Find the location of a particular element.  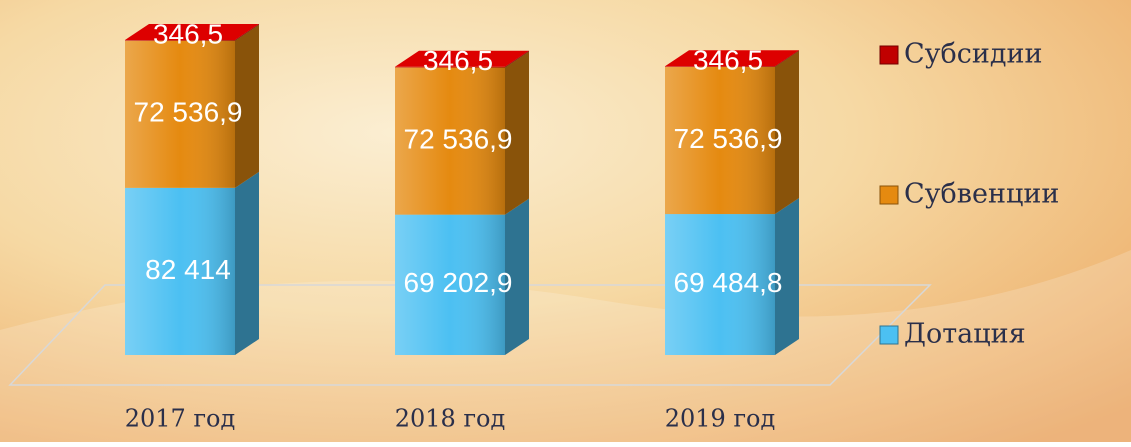

value-label: 82 414 is located at coordinates (188, 269).